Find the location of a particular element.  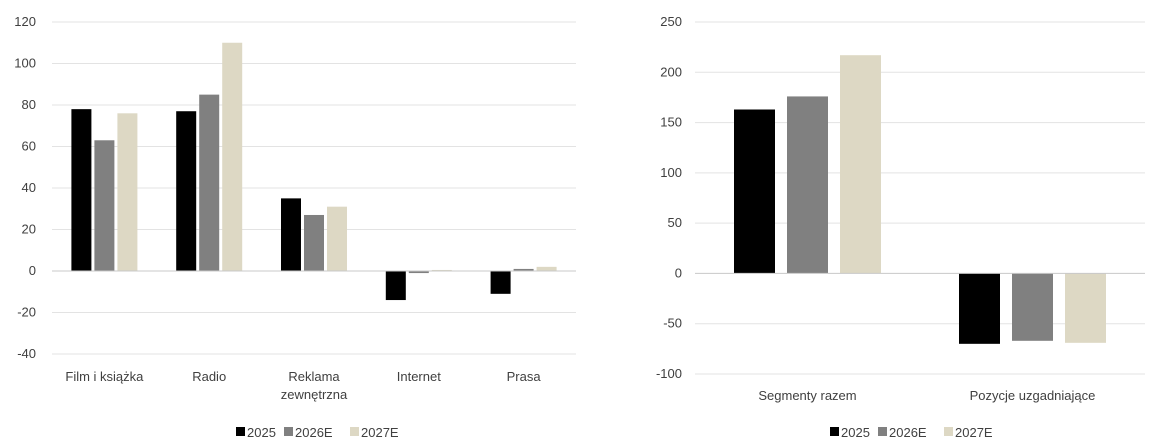

y-tick-label: 60 is located at coordinates (29, 146).